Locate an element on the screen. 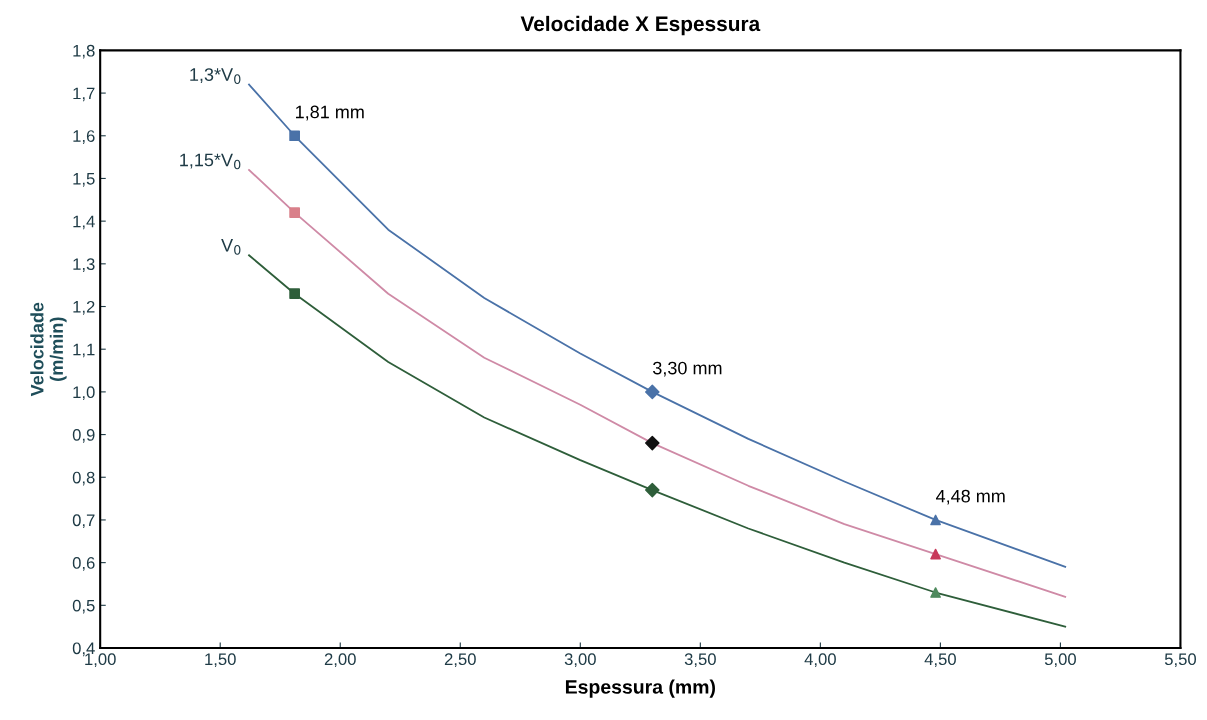 The height and width of the screenshot is (720, 1207). y-axis-title: Velocidade (m/min) is located at coordinates (48, 349).